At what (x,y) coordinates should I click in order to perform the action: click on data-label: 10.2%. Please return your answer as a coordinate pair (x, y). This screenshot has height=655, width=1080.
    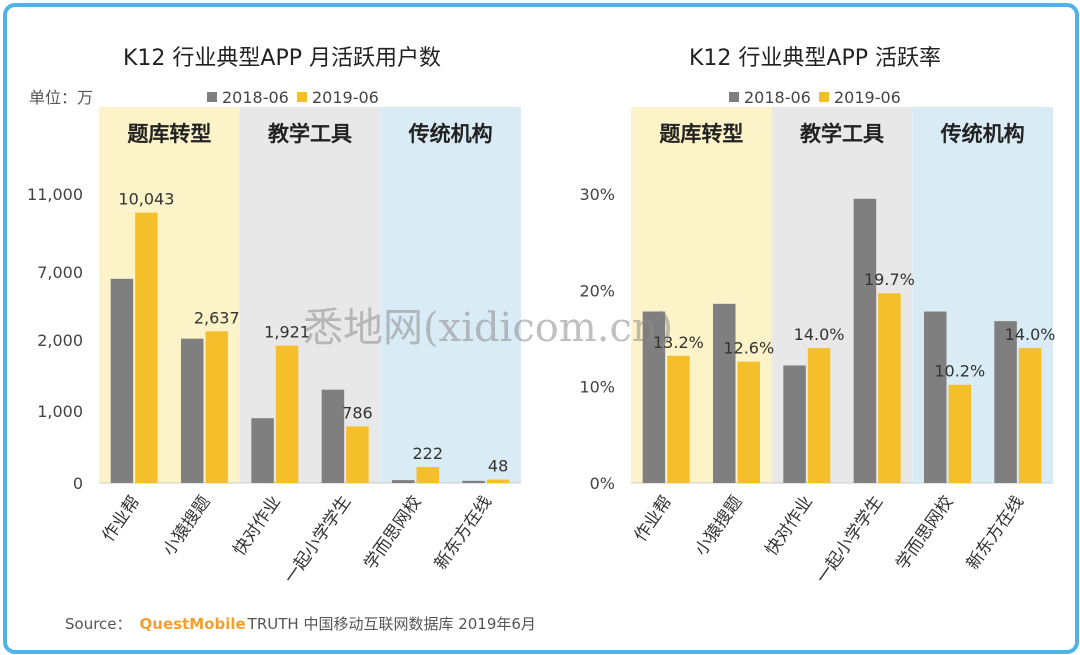
    Looking at the image, I should click on (959, 371).